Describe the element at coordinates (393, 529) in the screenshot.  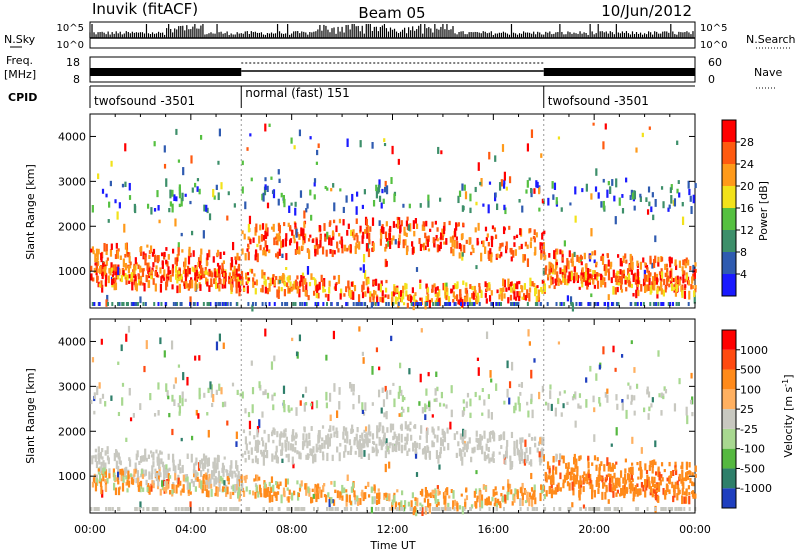
I see `x-tick-label: 12:00` at that location.